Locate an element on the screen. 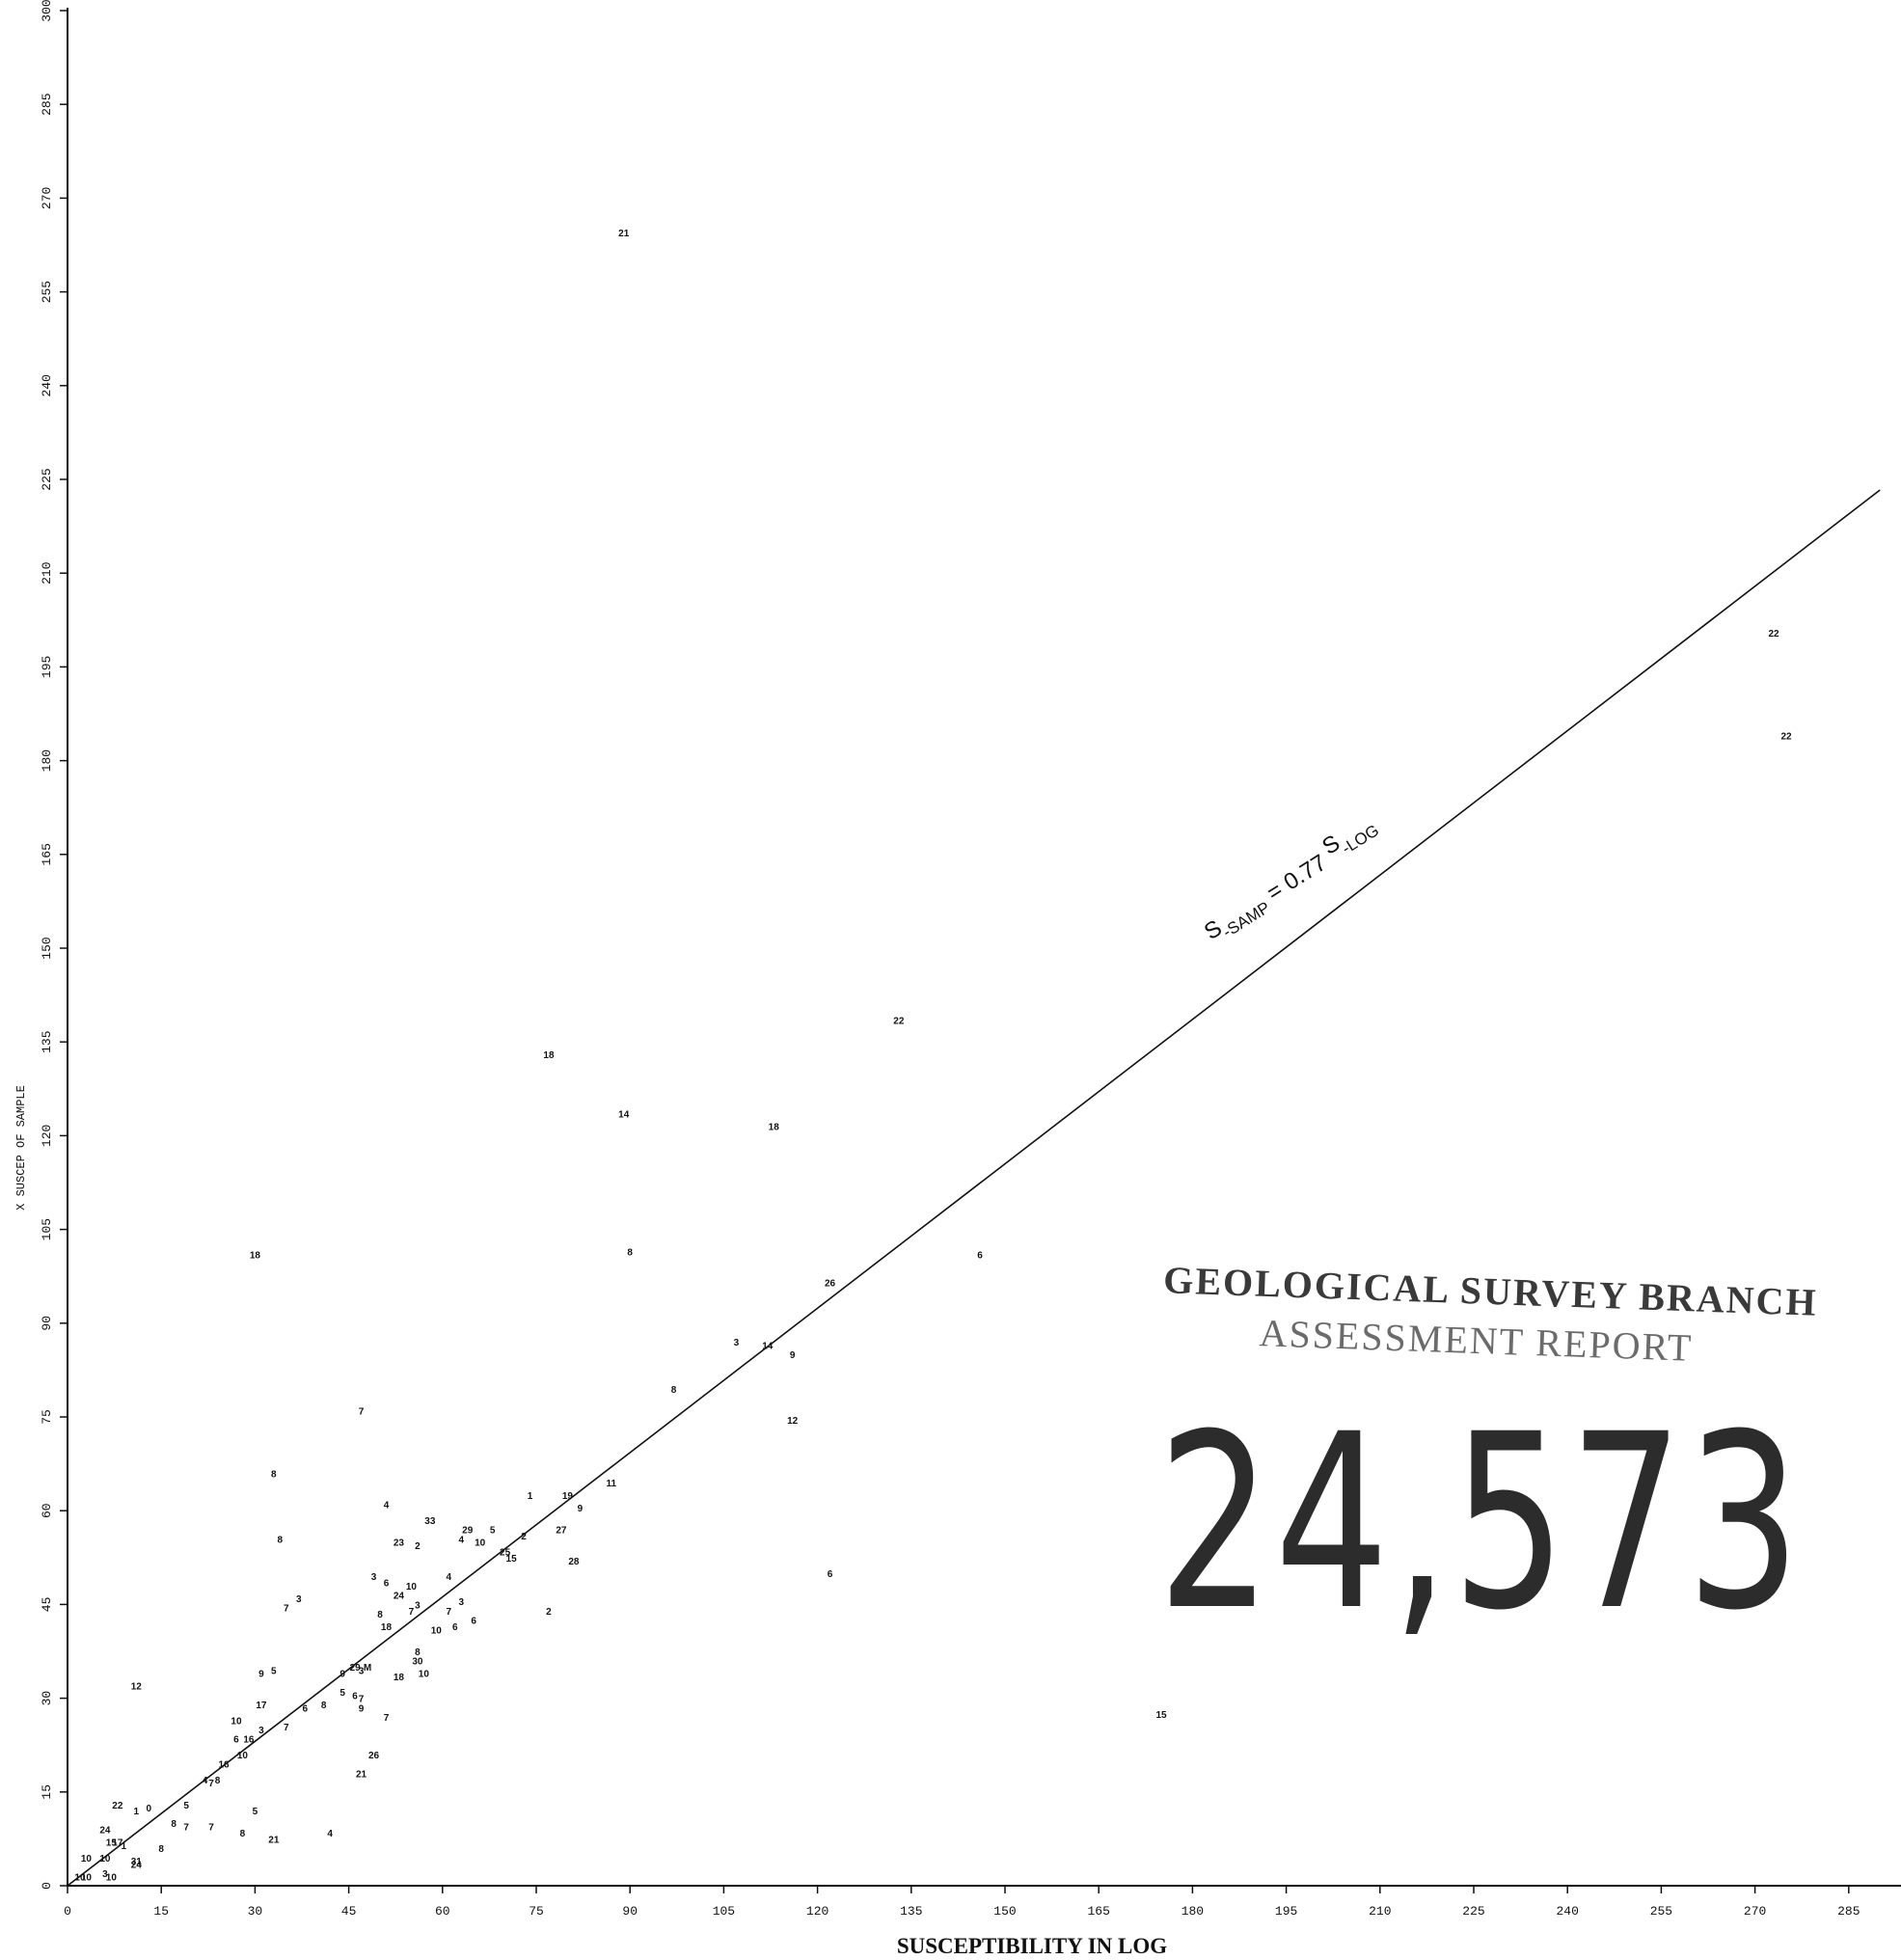  y-tick-label: 300 is located at coordinates (47, 11).